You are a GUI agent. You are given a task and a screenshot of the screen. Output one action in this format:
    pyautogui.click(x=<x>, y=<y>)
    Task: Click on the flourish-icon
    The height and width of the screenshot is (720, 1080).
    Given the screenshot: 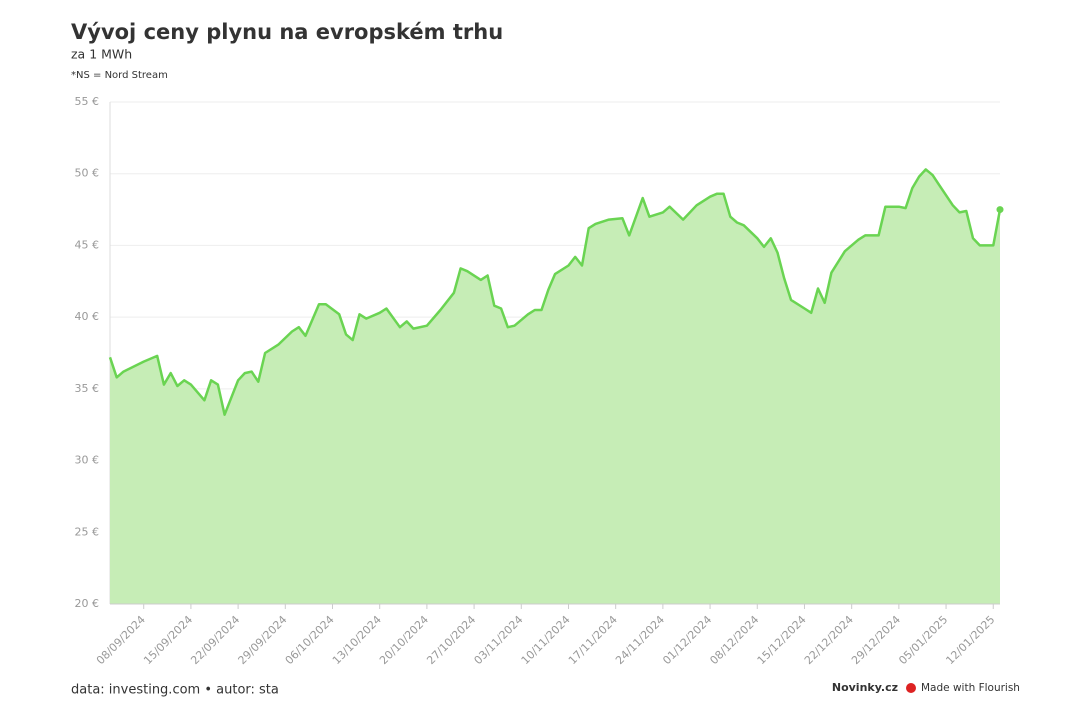 What is the action you would take?
    pyautogui.click(x=911, y=688)
    